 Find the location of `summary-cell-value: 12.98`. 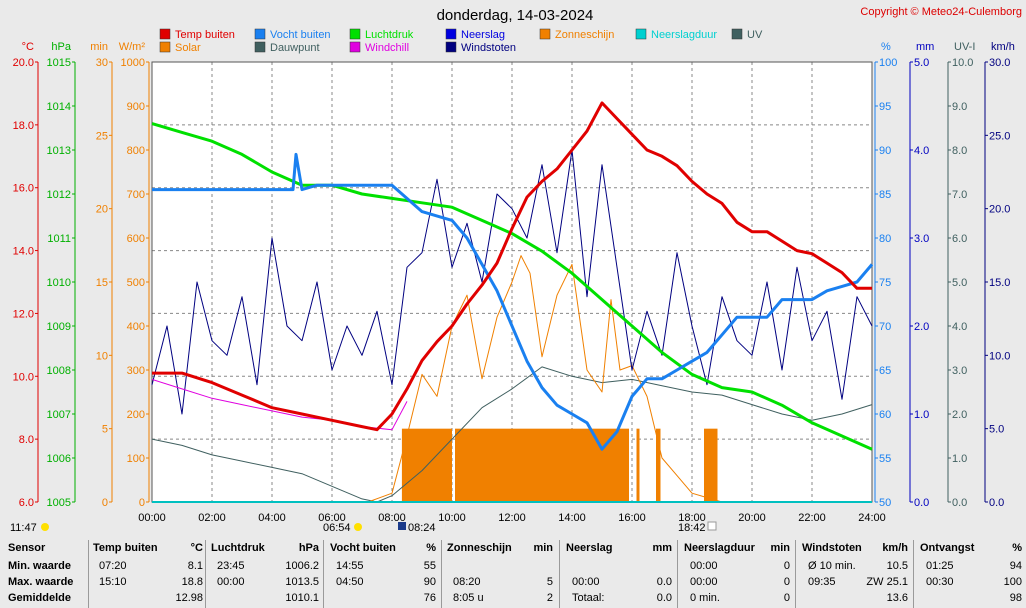

summary-cell-value: 12.98 is located at coordinates (189, 598).